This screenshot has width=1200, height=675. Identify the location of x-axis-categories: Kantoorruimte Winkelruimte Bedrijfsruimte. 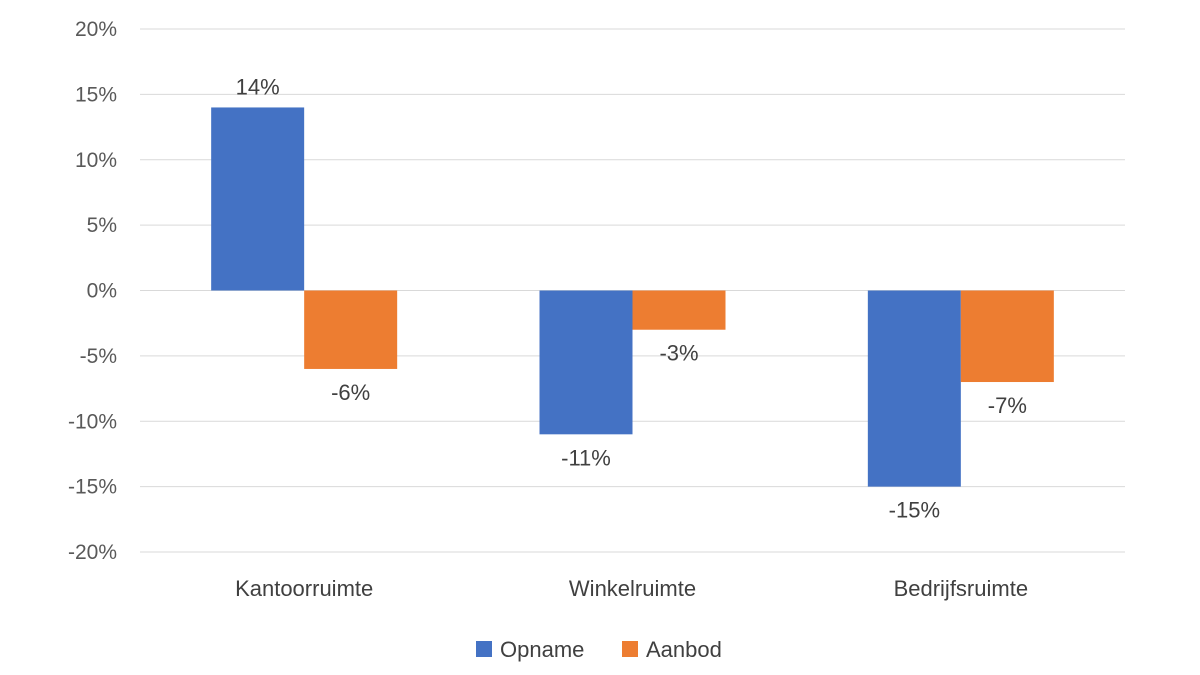
(631, 588).